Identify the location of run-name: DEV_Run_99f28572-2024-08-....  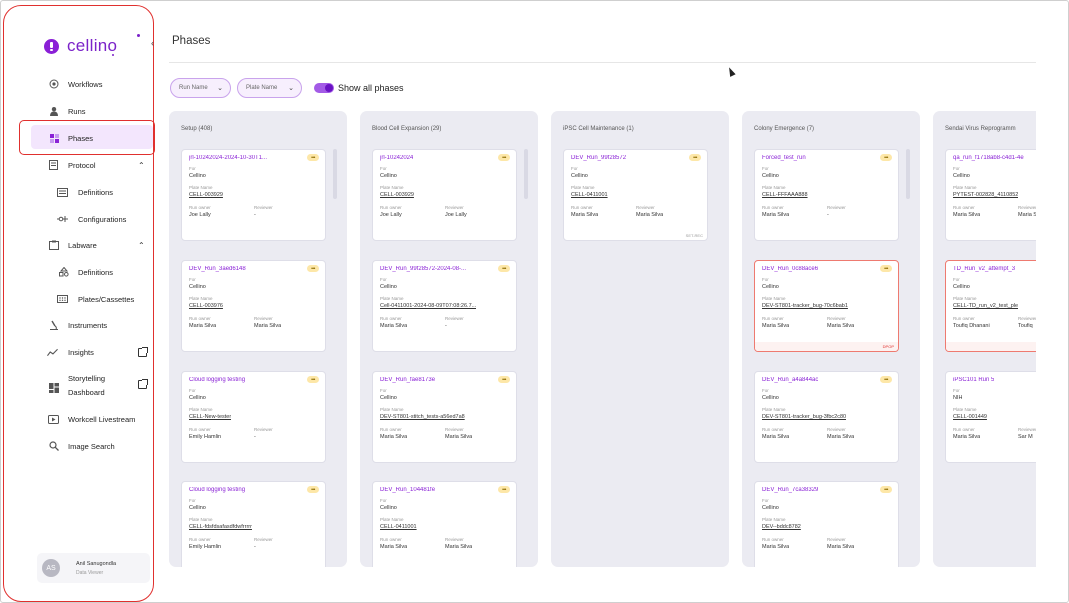
(423, 269).